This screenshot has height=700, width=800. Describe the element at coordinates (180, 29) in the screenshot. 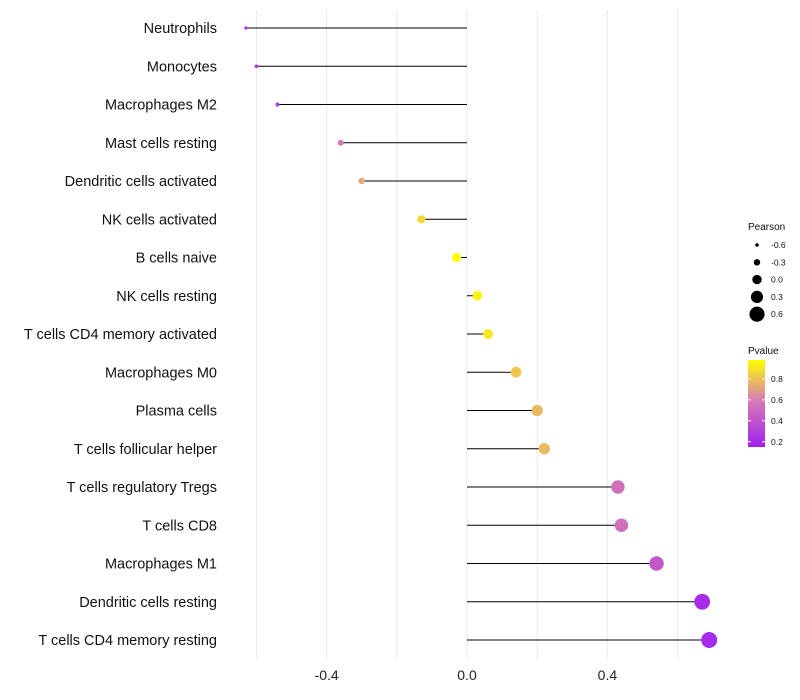

I see `category-label: Neutrophils` at that location.